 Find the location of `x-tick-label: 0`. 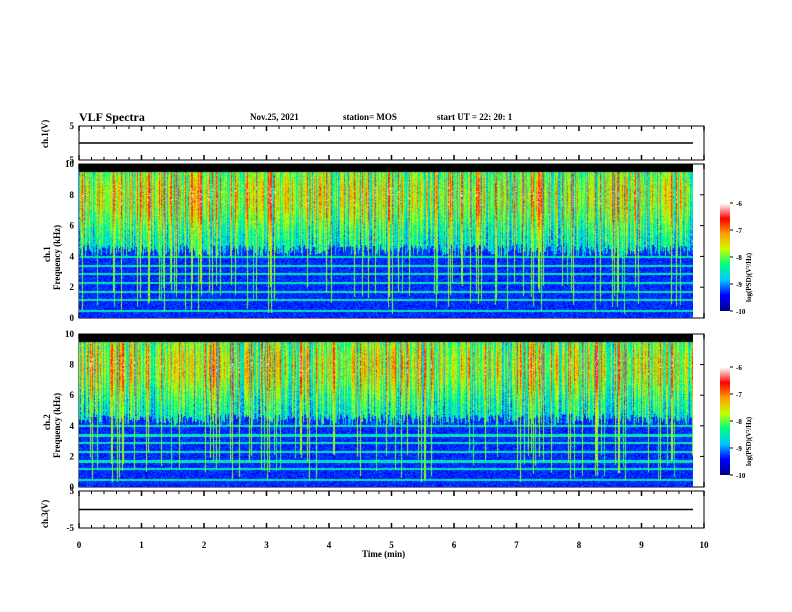

x-tick-label: 0 is located at coordinates (79, 545).